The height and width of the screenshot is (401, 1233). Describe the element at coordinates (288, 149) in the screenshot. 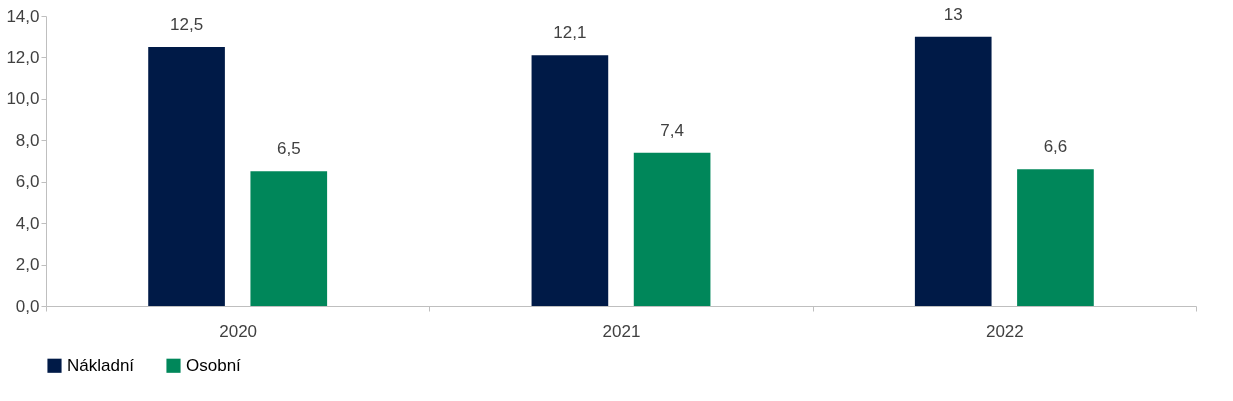

I see `data-label: 6,5` at that location.